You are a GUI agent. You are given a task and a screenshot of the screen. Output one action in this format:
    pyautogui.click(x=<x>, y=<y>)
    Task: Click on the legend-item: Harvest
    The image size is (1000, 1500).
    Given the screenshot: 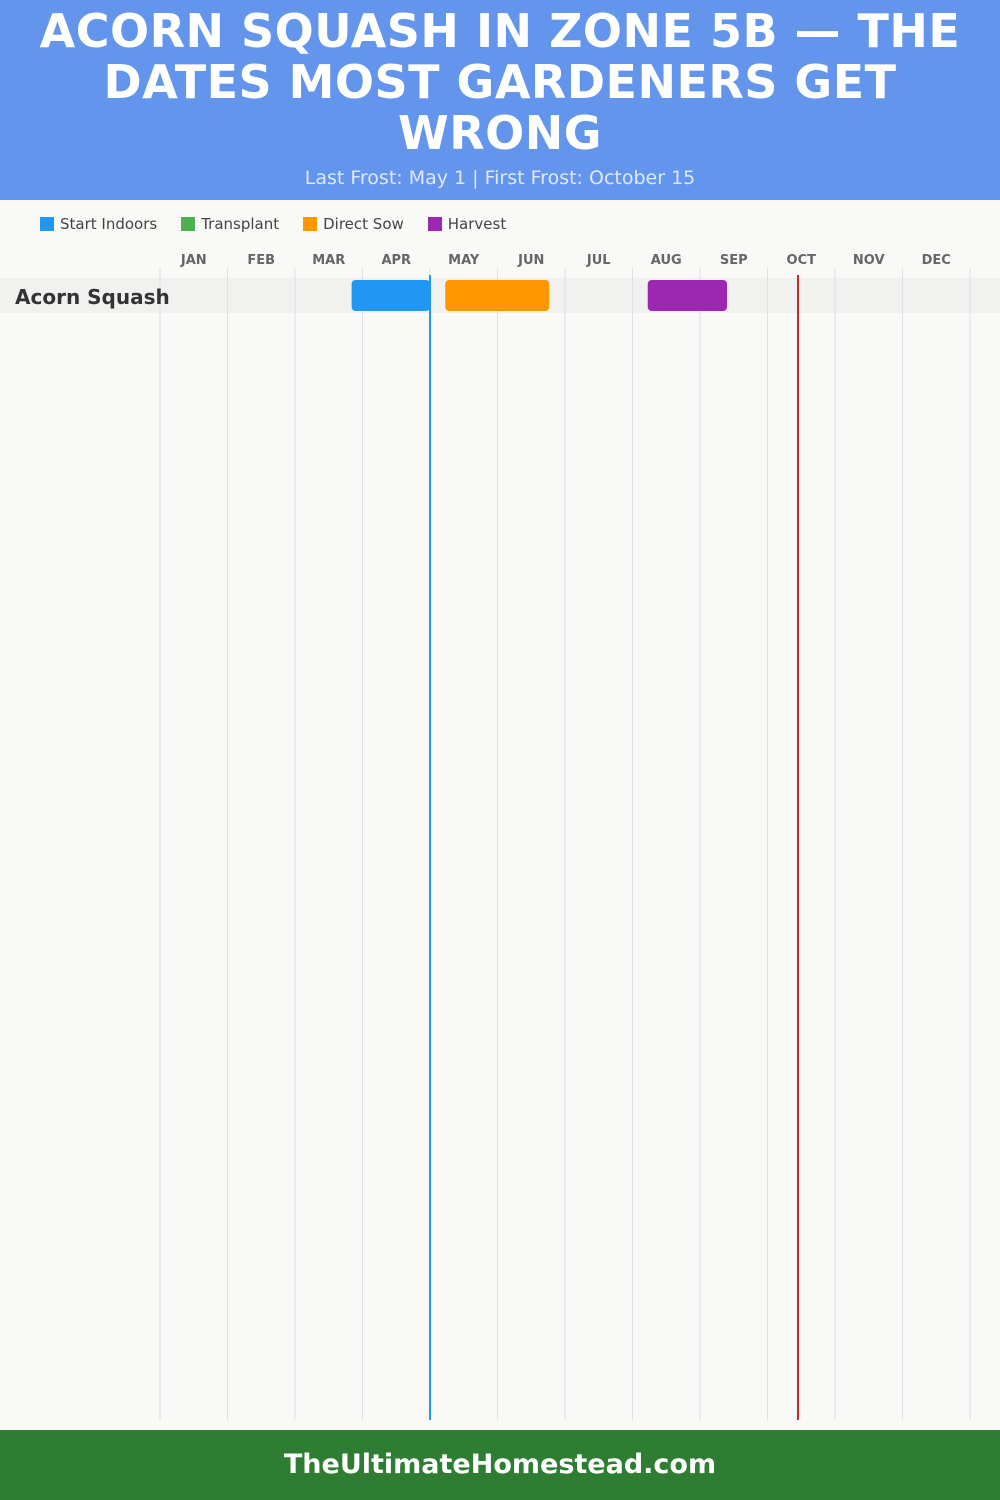 What is the action you would take?
    pyautogui.click(x=467, y=224)
    